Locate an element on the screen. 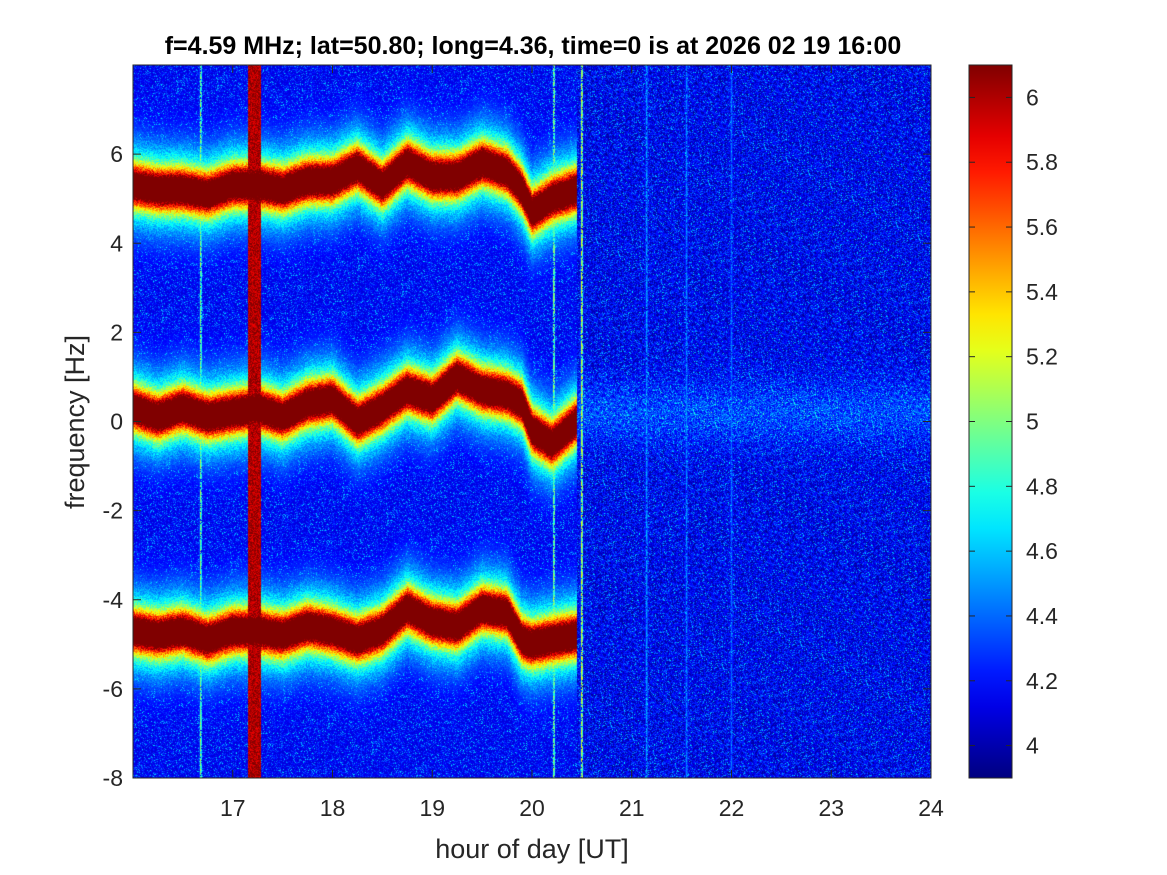 The width and height of the screenshot is (1167, 875). colorbar-tick-label: 4 is located at coordinates (1032, 746).